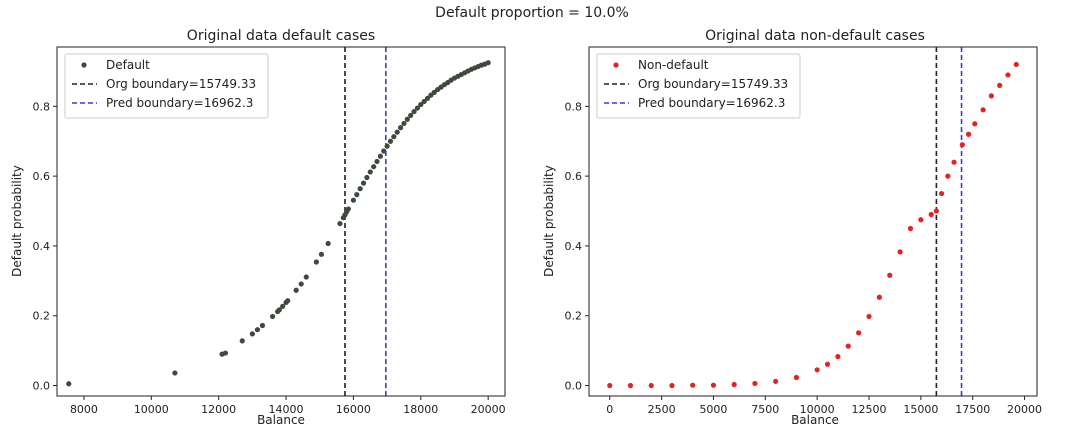  What do you see at coordinates (815, 420) in the screenshot?
I see `right-x-axis-label: Balance` at bounding box center [815, 420].